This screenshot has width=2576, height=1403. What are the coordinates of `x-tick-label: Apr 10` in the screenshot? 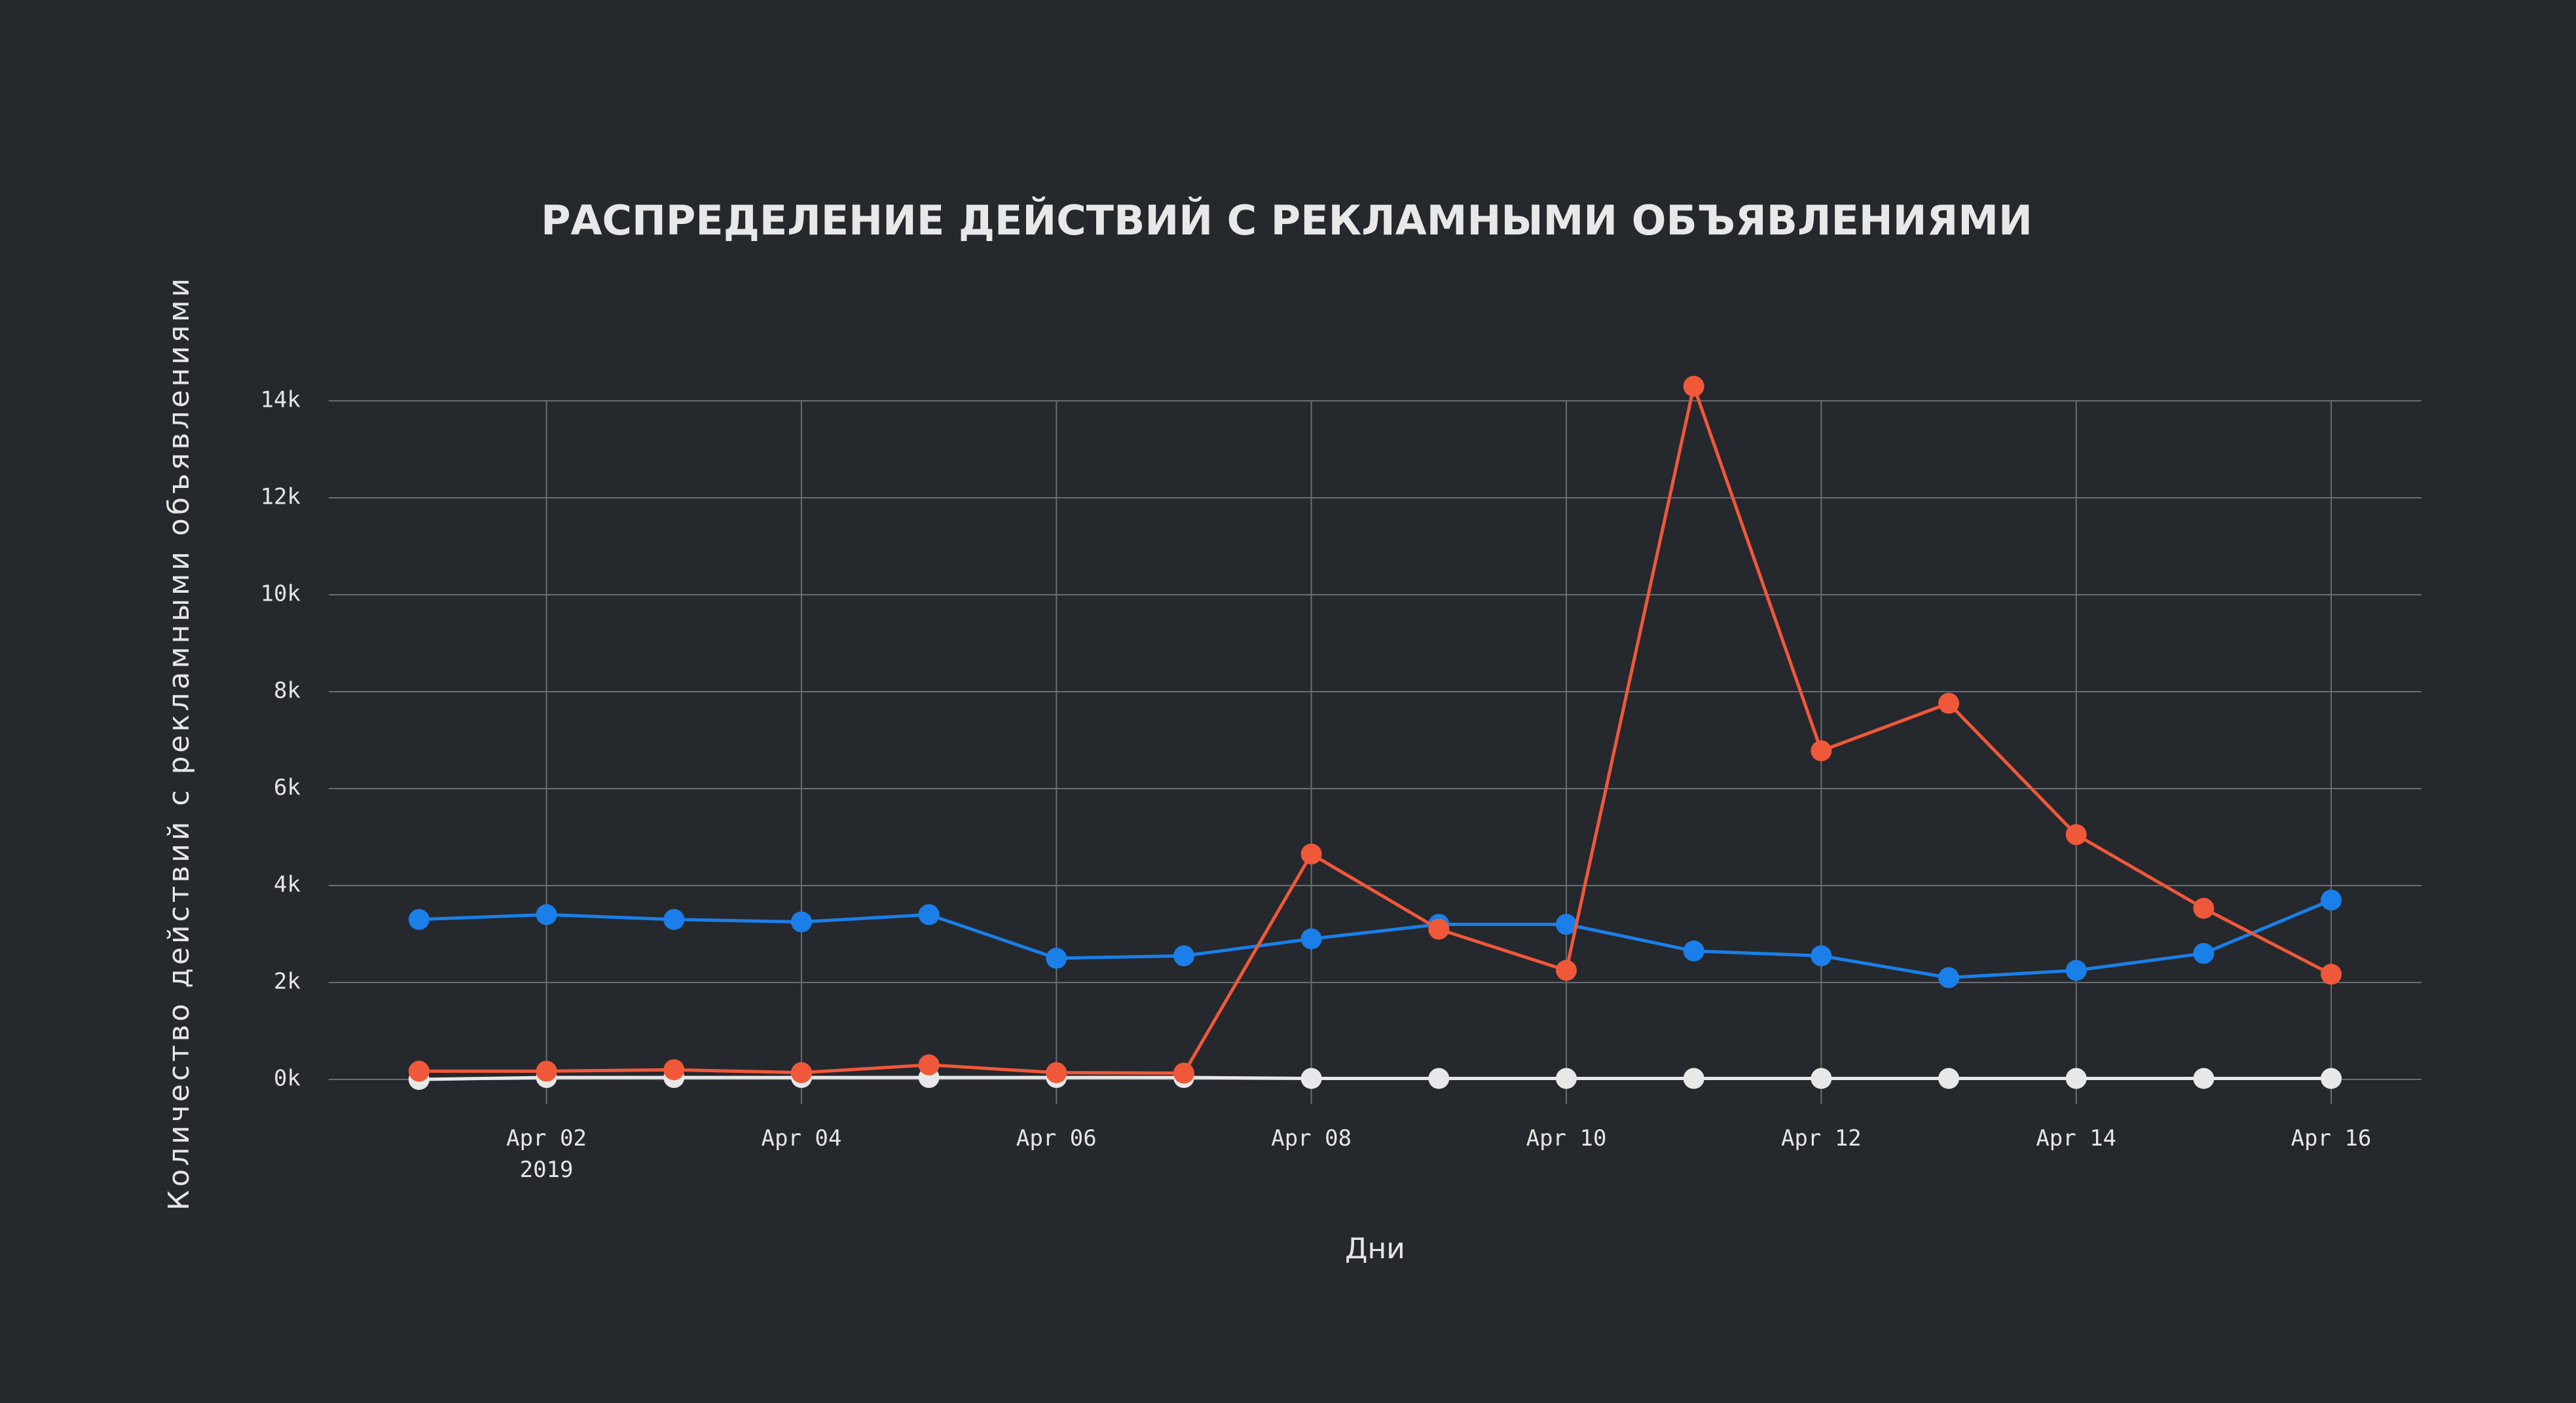 It's located at (1566, 1138).